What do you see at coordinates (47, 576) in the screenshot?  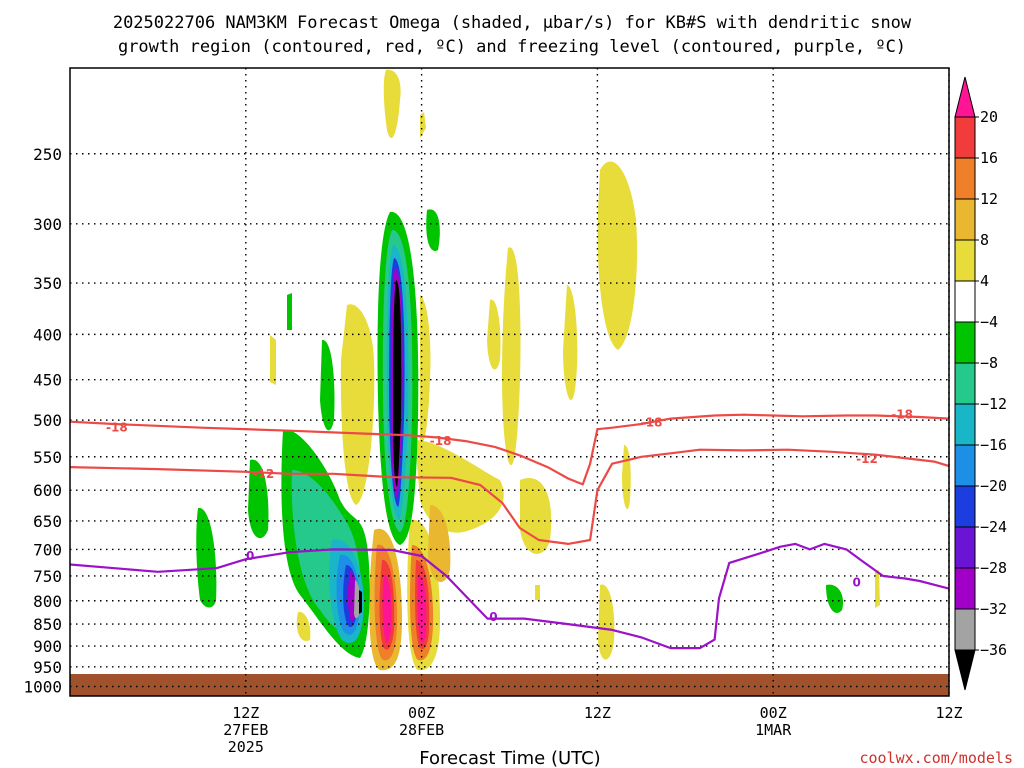 I see `y-tick-label: 750` at bounding box center [47, 576].